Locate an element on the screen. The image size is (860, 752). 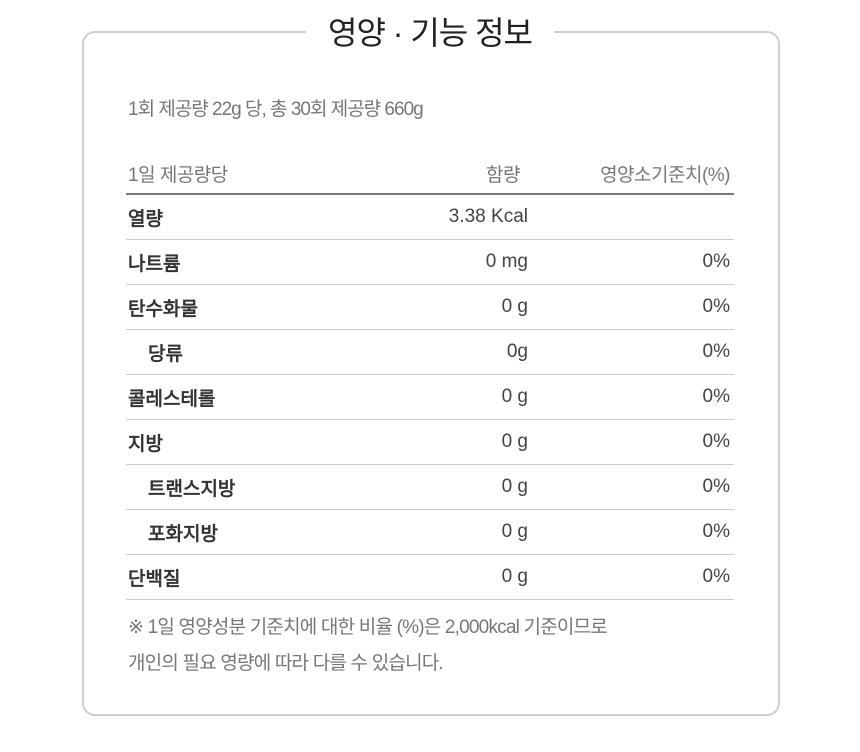
table-row: 단백질 0 g 0% is located at coordinates (430, 577).